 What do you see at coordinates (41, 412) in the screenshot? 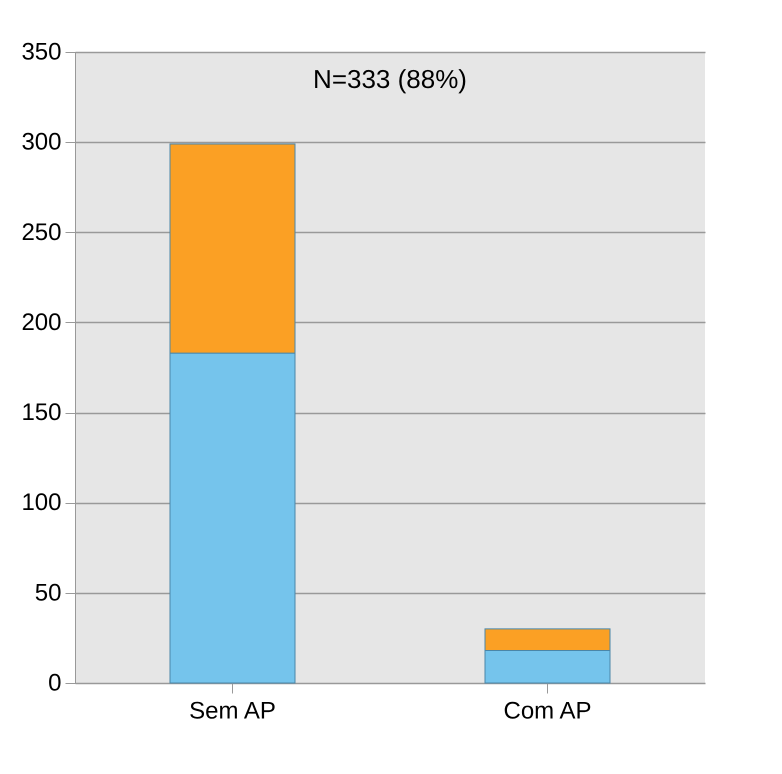
I see `y-tick-label: 150` at bounding box center [41, 412].